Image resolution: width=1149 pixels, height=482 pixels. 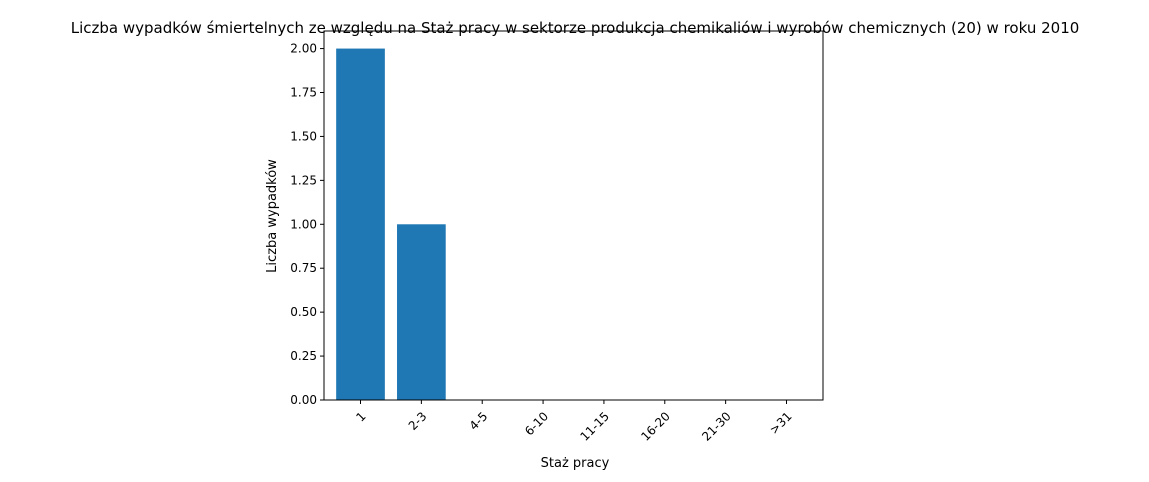 I want to click on y-axis: 0.00 0.25 0.50 0.75 1.00 1.25 1.50 1.75 2.00, so click(x=307, y=224).